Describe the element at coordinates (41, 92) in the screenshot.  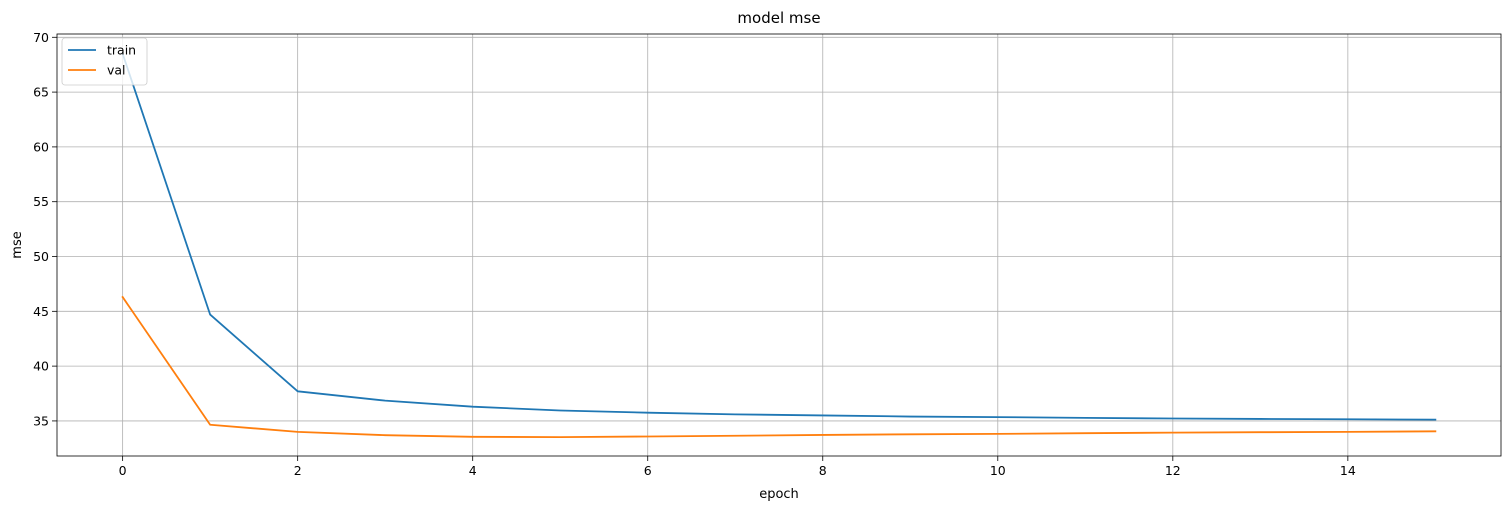
I see `y-tick-label: 65` at that location.